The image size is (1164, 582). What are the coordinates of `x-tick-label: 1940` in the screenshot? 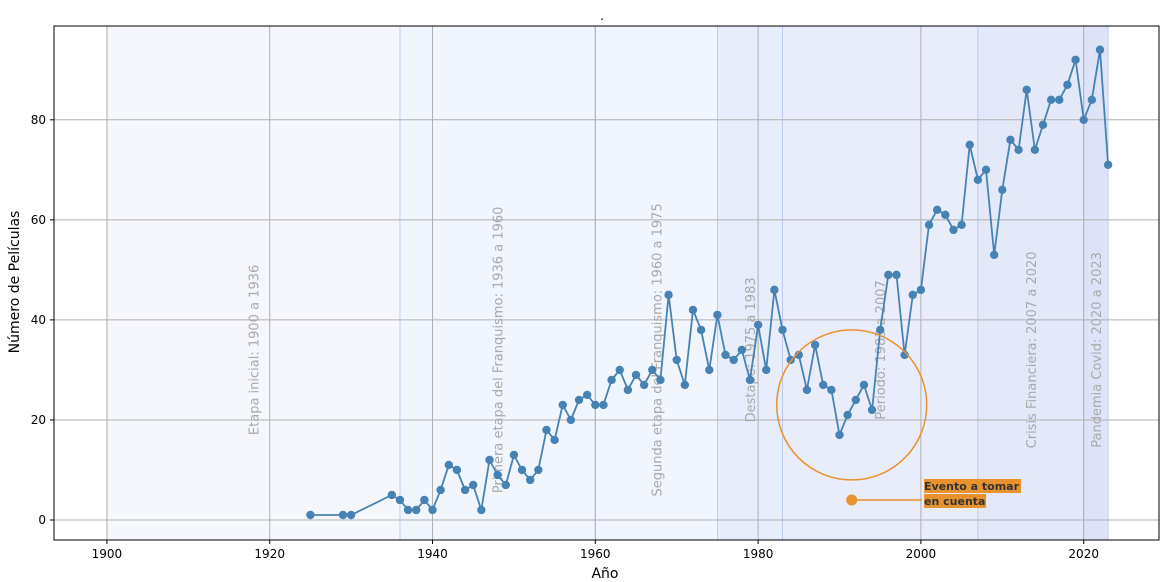 It's located at (432, 554).